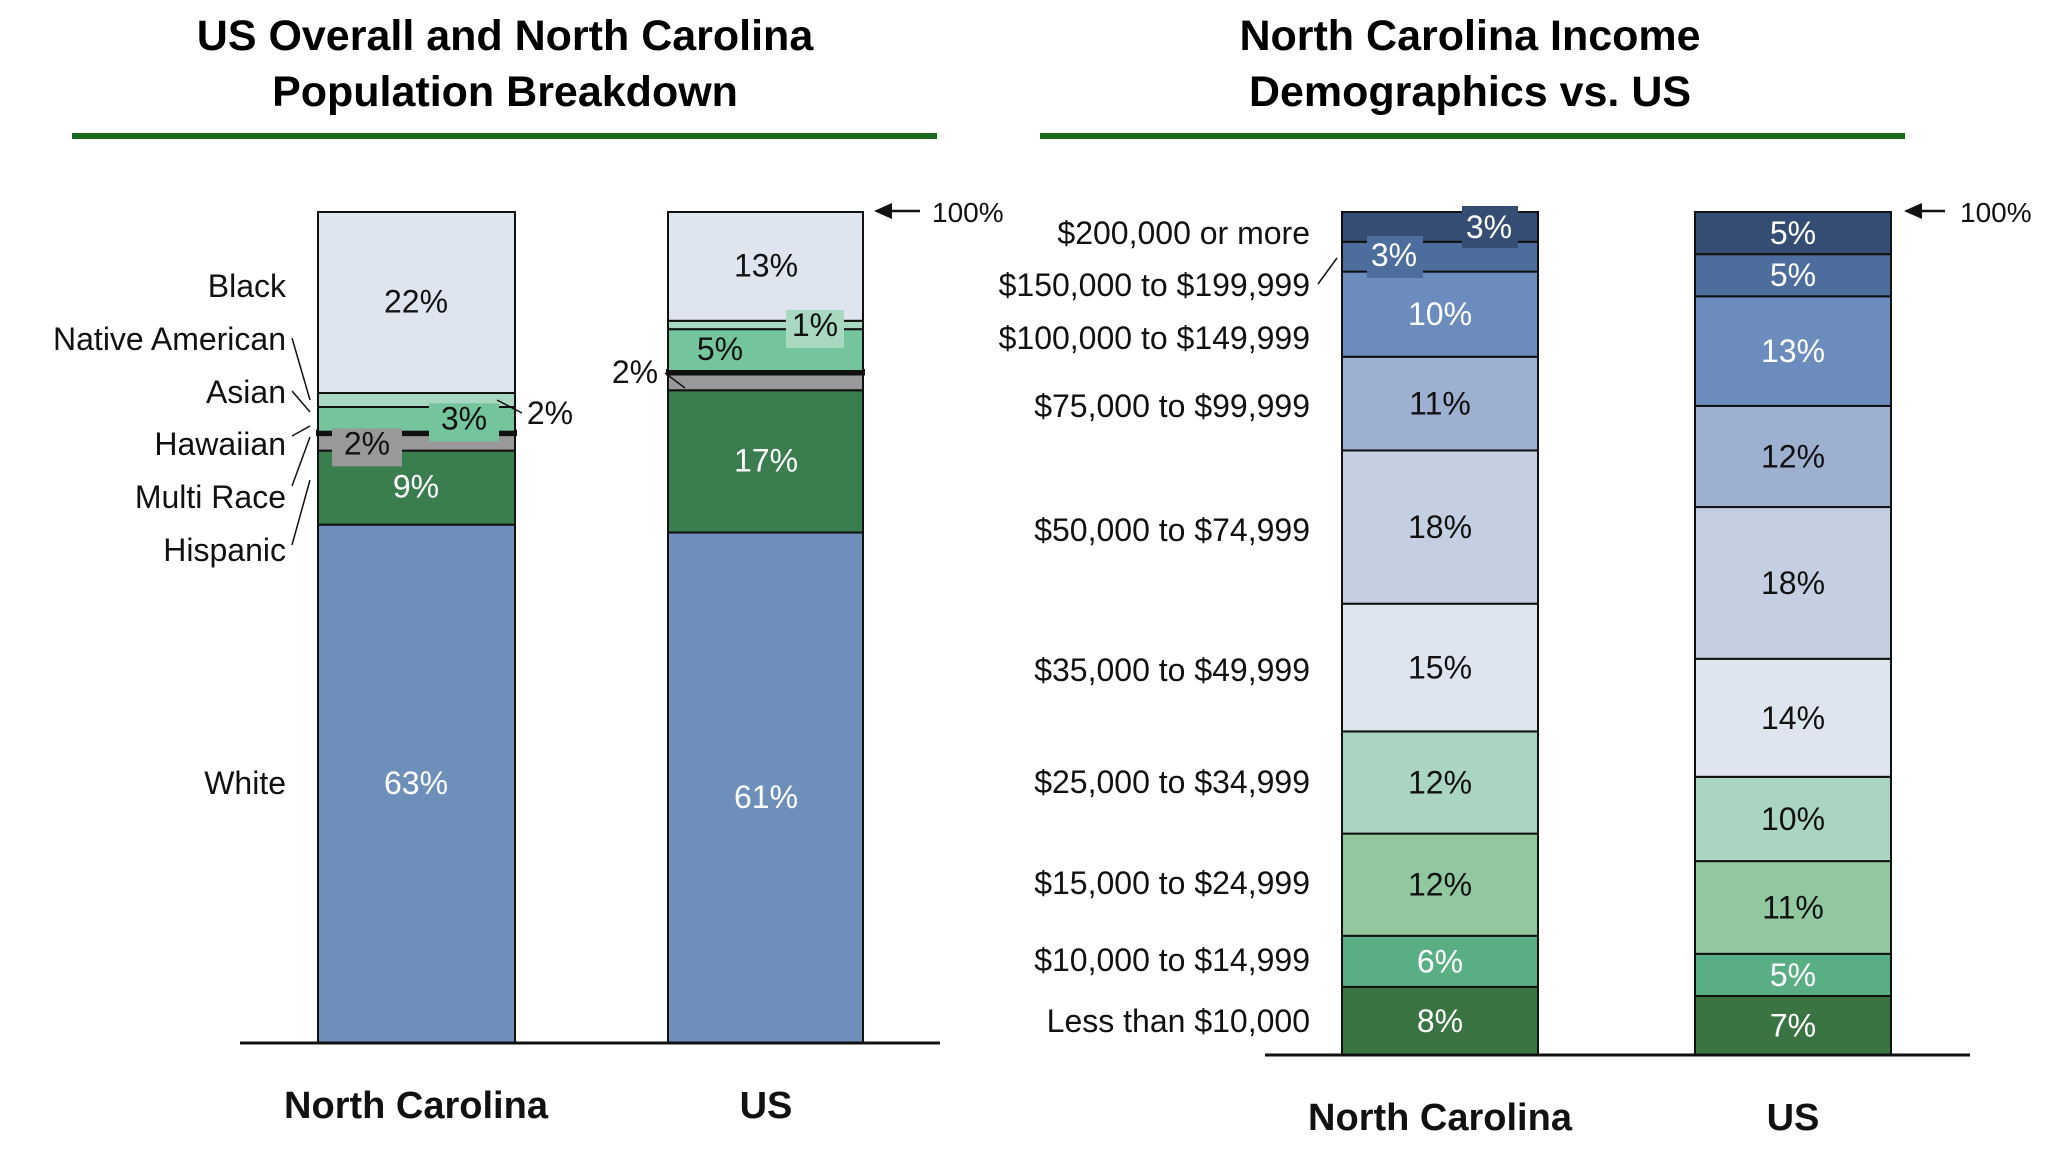  I want to click on data-label-us-50-000-to-74-999: 18%, so click(1793, 583).